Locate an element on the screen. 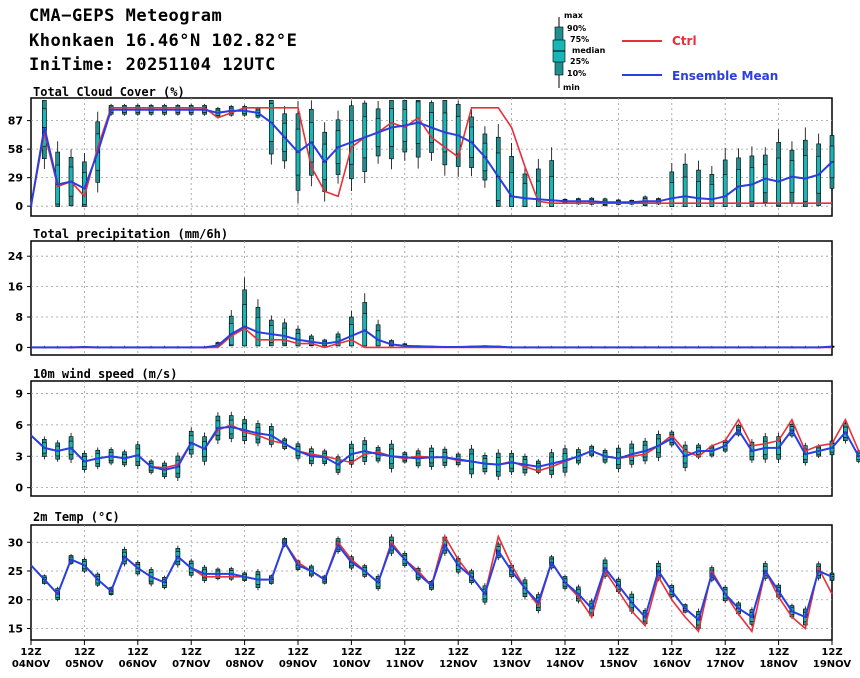  legend-box-key-label: min is located at coordinates (571, 87).